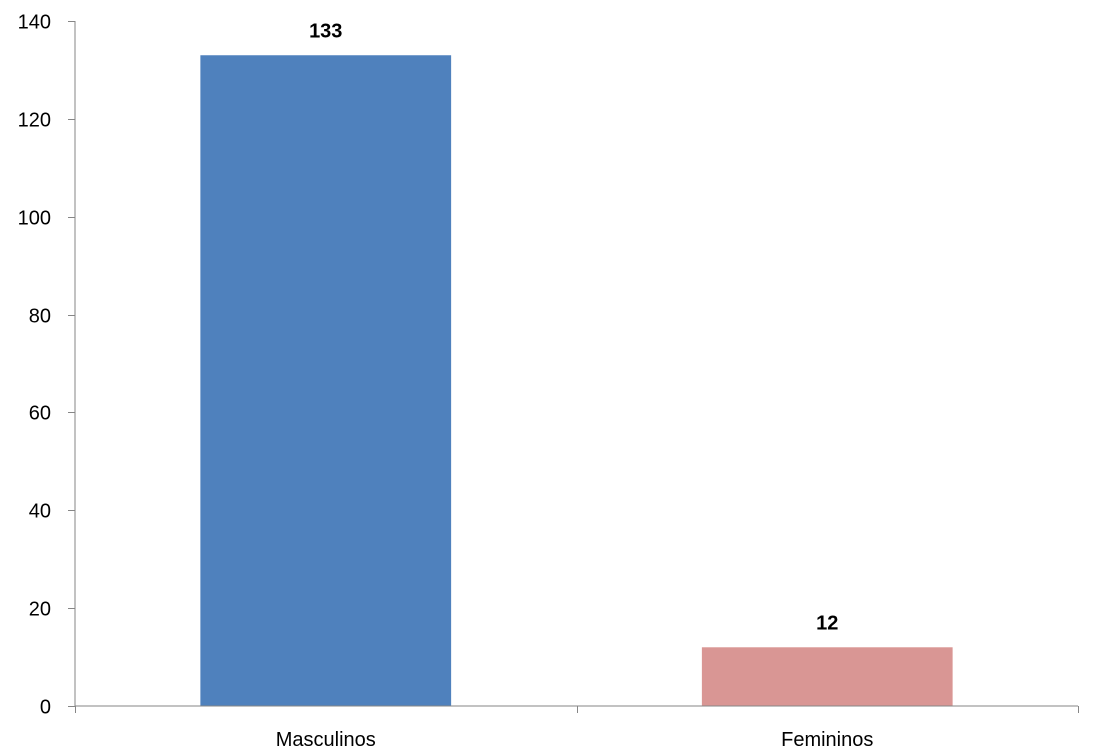 This screenshot has height=753, width=1096. What do you see at coordinates (326, 740) in the screenshot?
I see `x-tick-label: Masculinos` at bounding box center [326, 740].